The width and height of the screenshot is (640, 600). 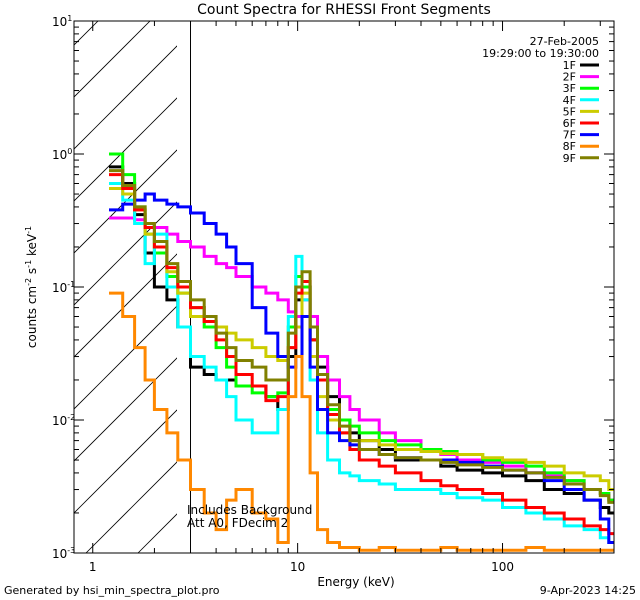 I want to click on generated-timestamp: 9-Apr-2023 14:25, so click(x=588, y=590).